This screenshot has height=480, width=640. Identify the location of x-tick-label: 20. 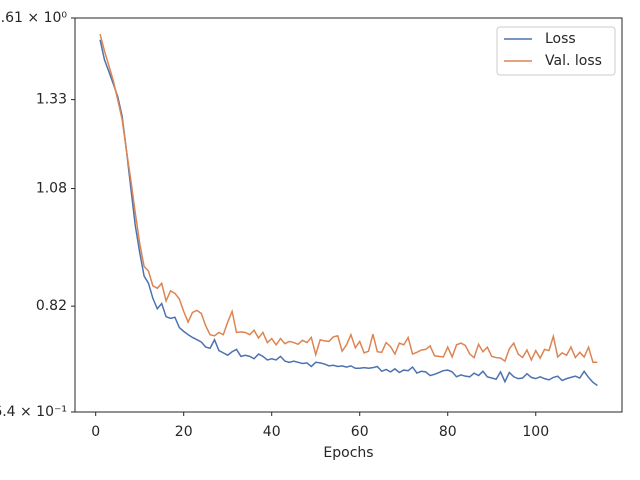
(184, 432).